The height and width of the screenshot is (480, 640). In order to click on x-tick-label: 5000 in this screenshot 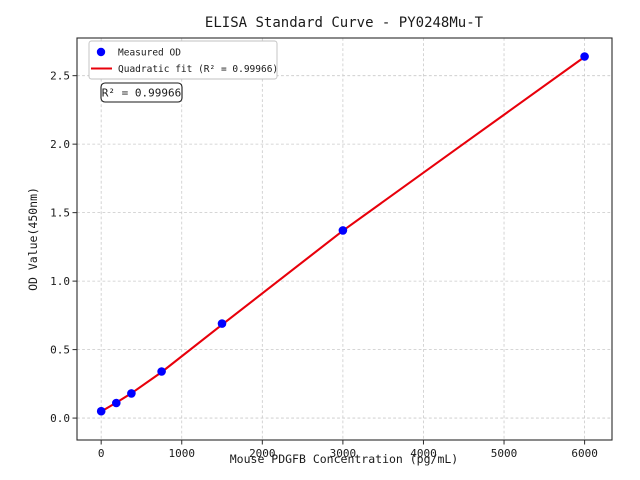, I will do `click(504, 453)`.